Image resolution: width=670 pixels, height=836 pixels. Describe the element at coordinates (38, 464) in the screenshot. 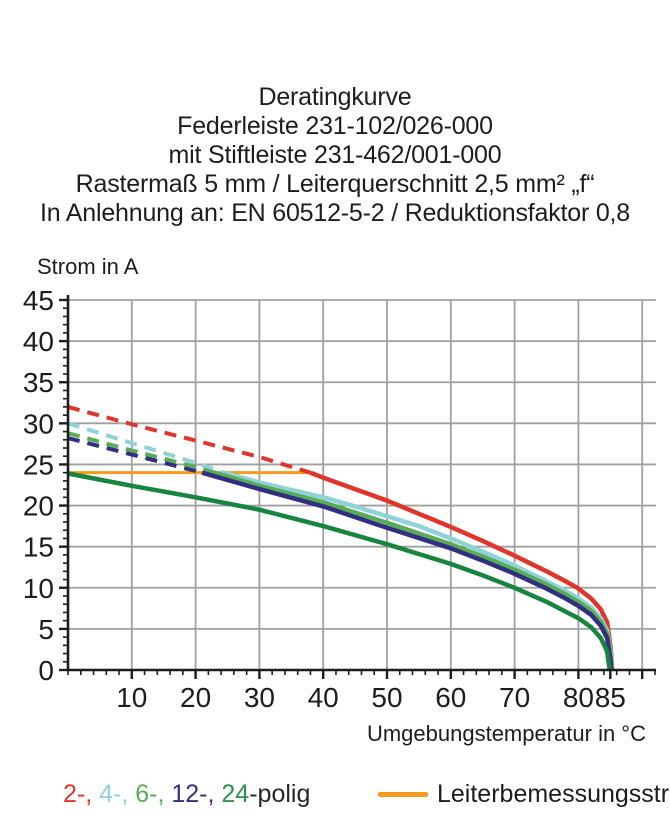

I see `y-tick-label: 25` at that location.